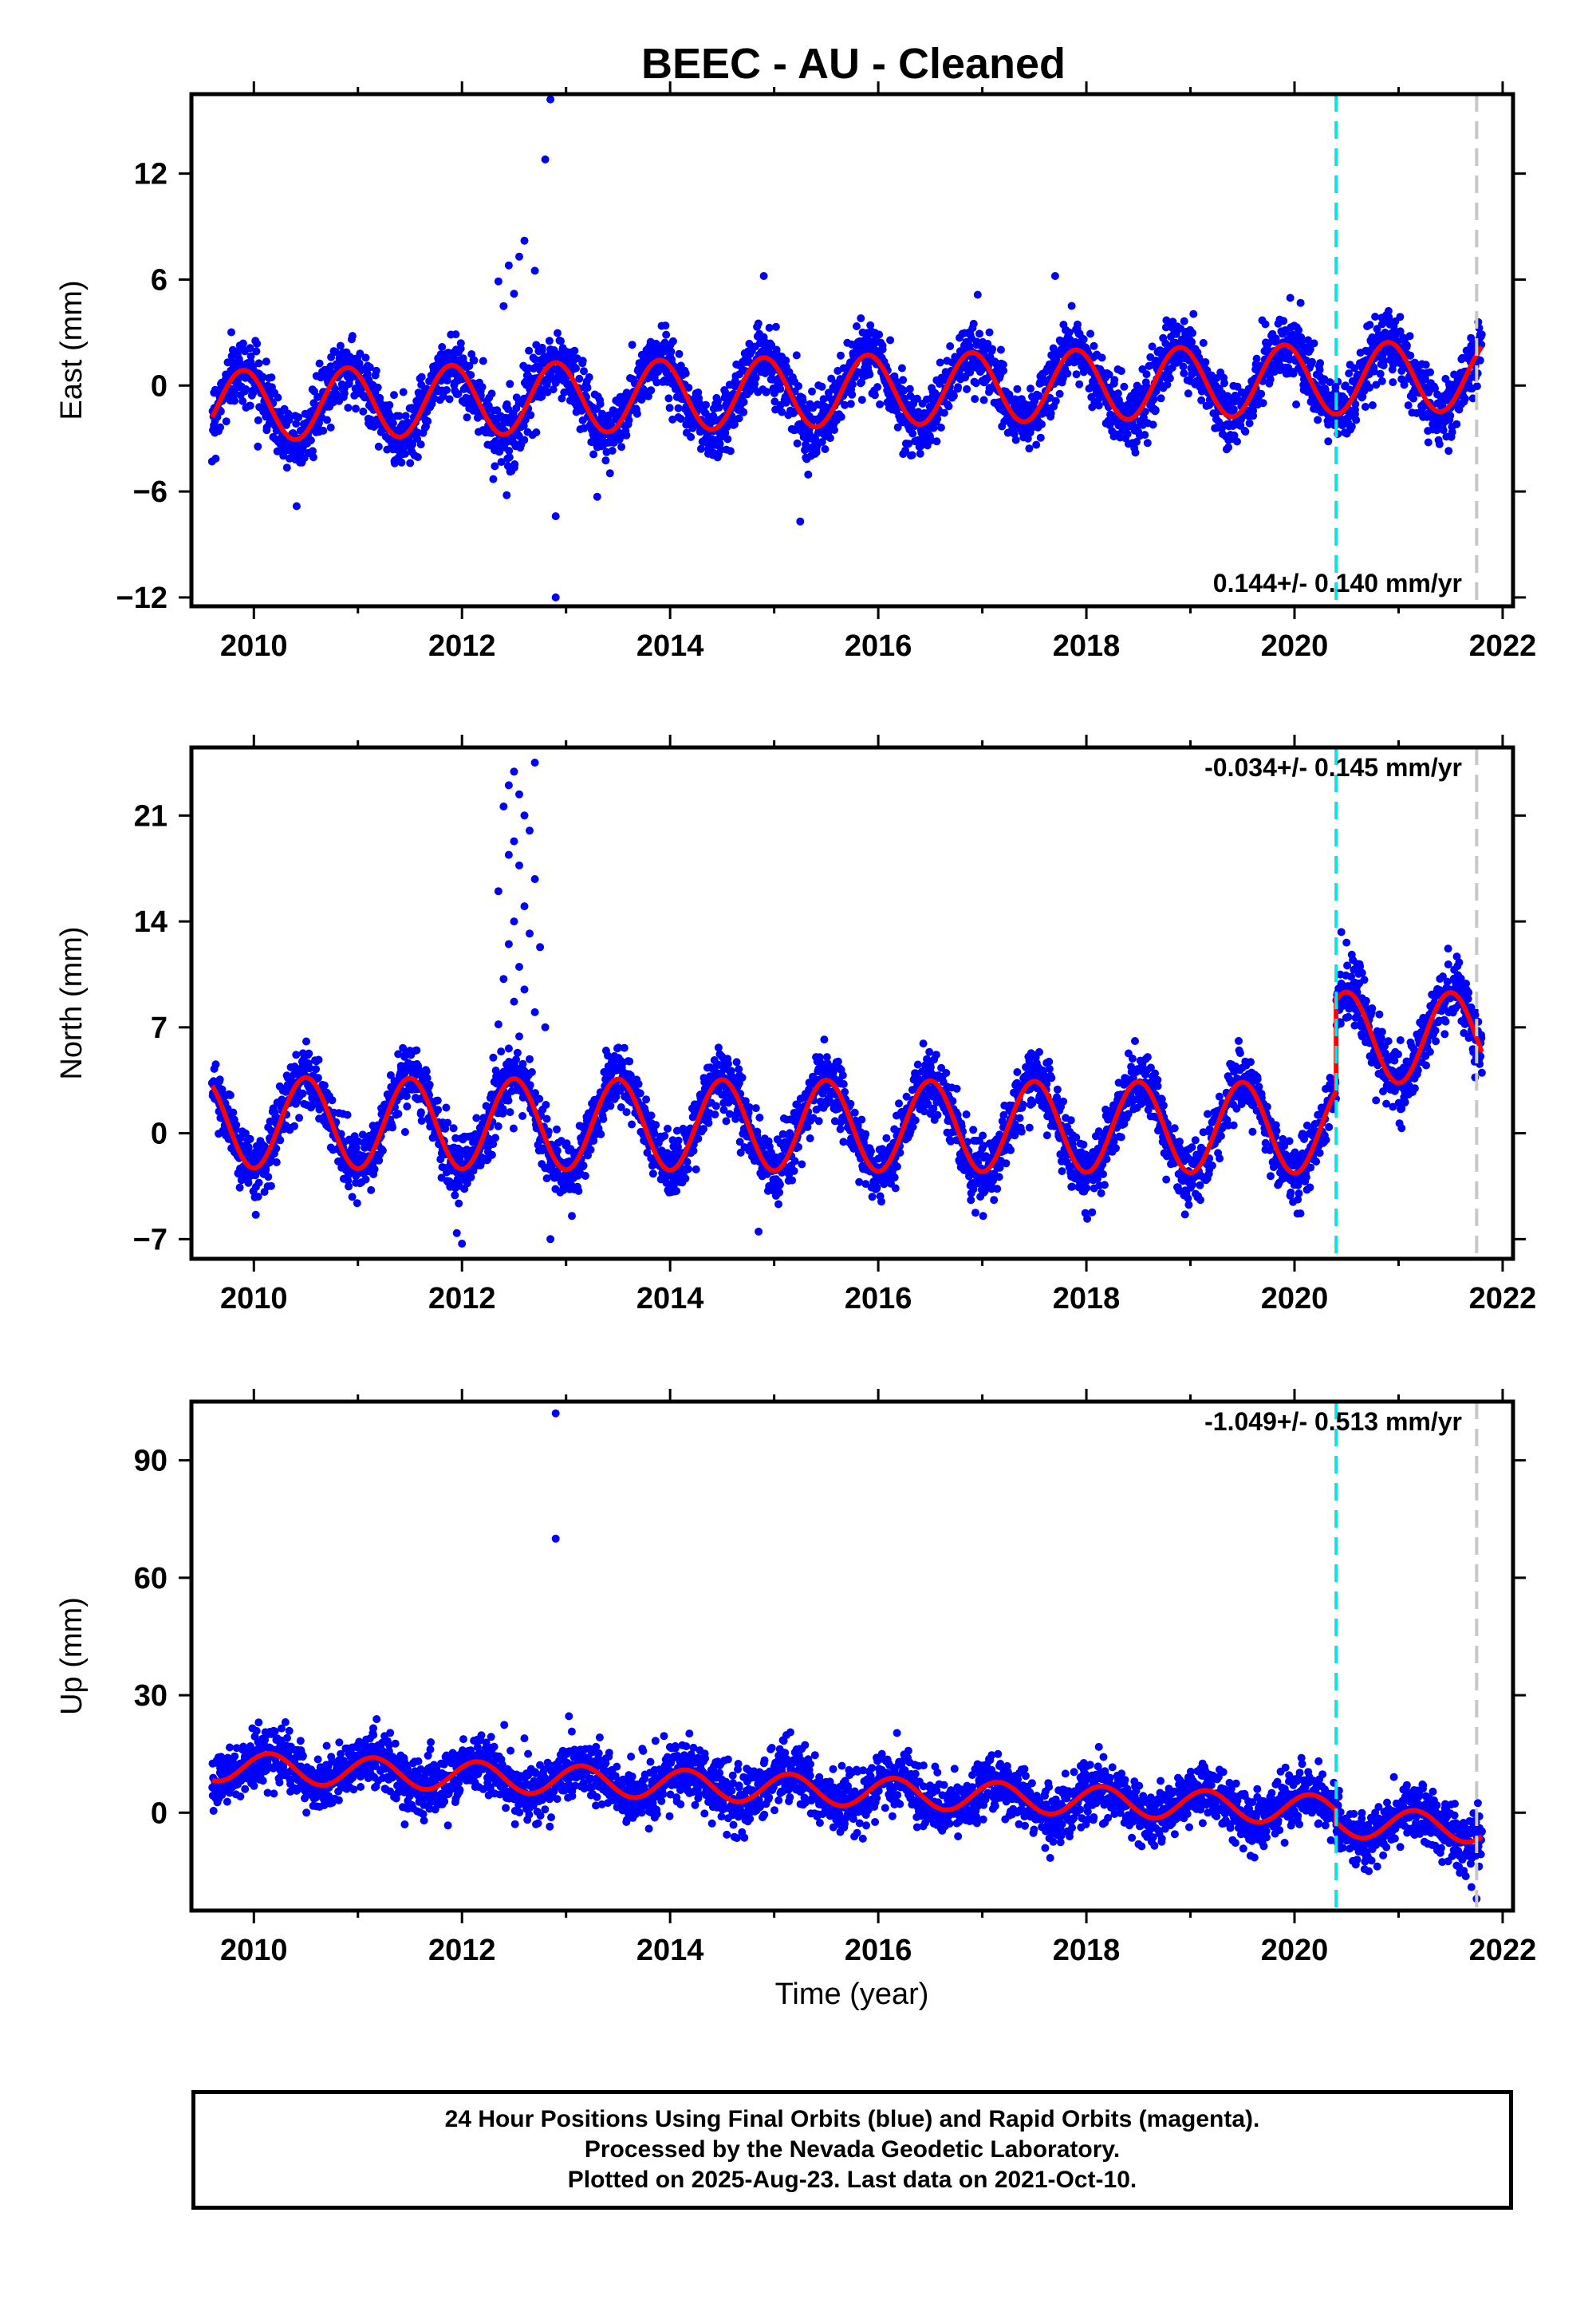 This screenshot has width=1596, height=2315. I want to click on x-tick-label: 2010, so click(254, 646).